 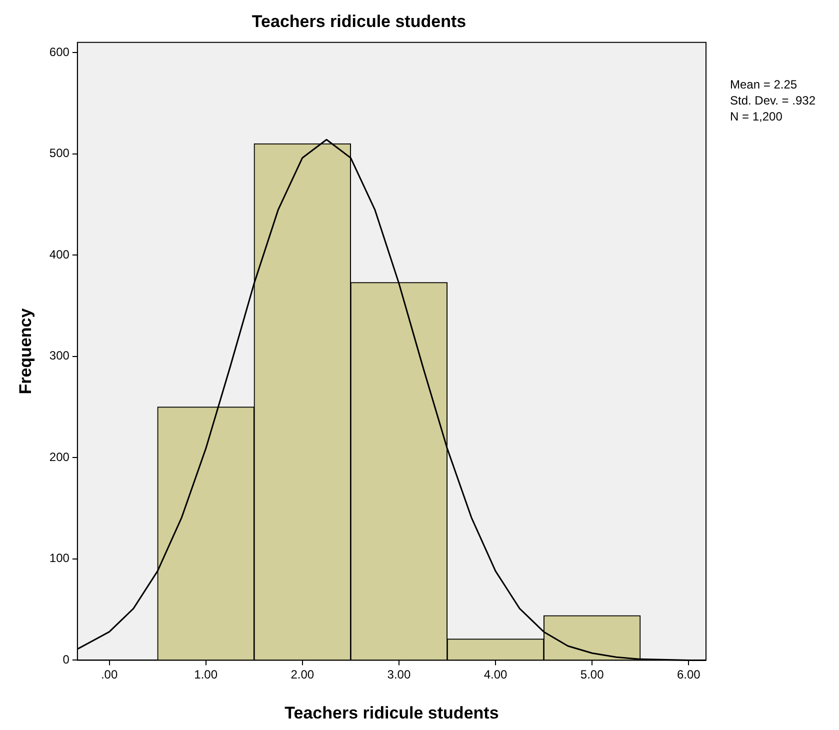 I want to click on text: Mean = 2.25, so click(x=764, y=85).